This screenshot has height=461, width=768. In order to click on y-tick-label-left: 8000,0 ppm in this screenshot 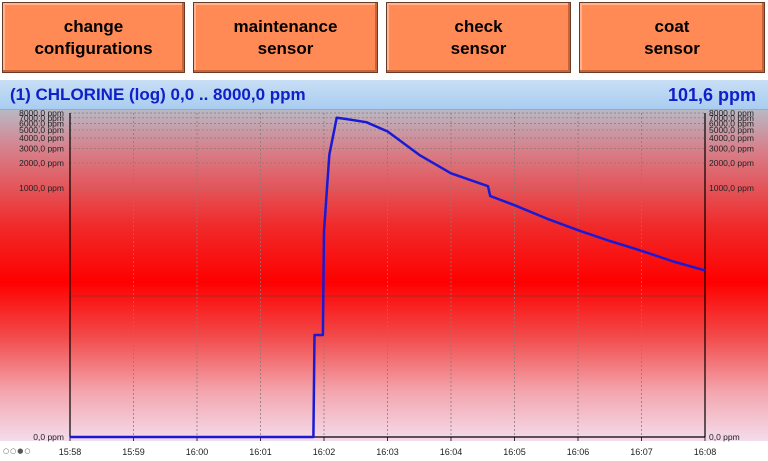, I will do `click(41, 113)`.